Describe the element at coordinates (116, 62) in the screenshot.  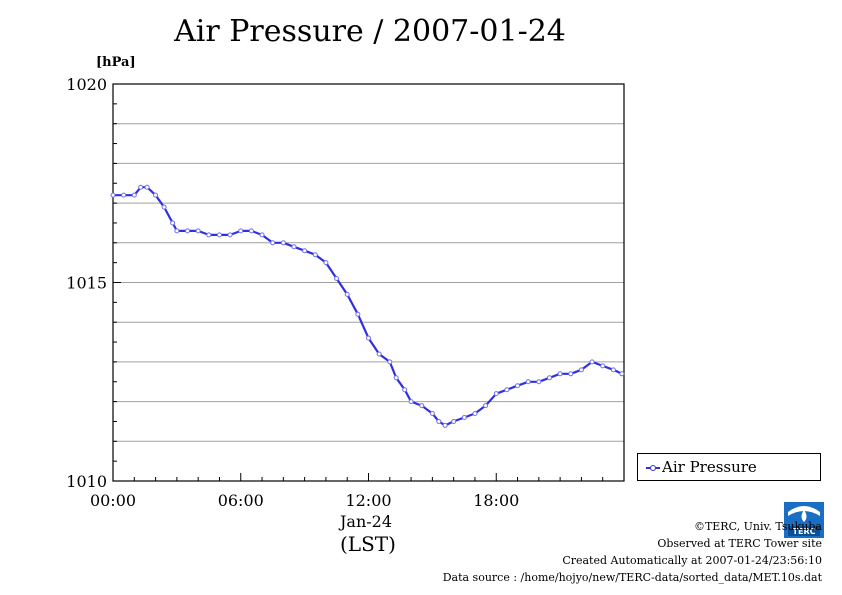
I see `y-axis-unit-label: [hPa]` at that location.